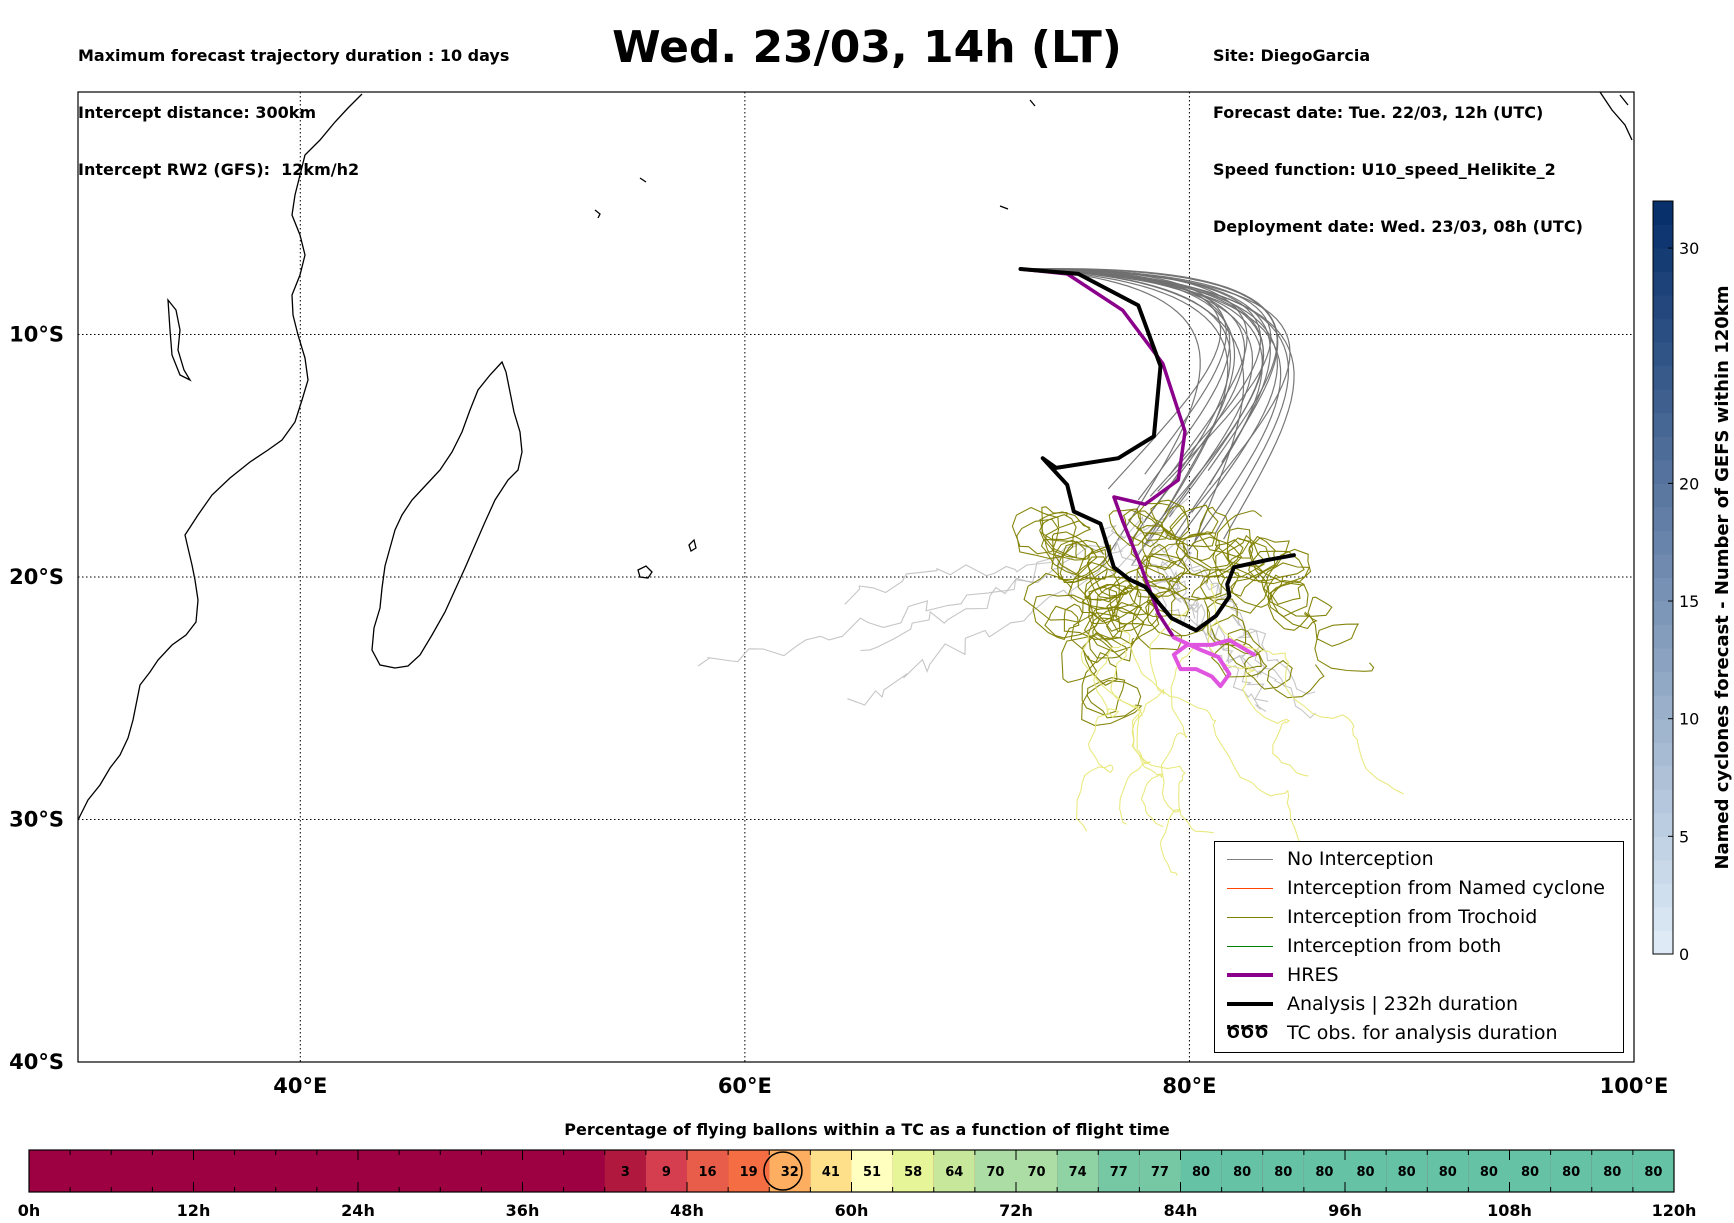  What do you see at coordinates (625, 1172) in the screenshot?
I see `bar-cell-value: 3` at bounding box center [625, 1172].